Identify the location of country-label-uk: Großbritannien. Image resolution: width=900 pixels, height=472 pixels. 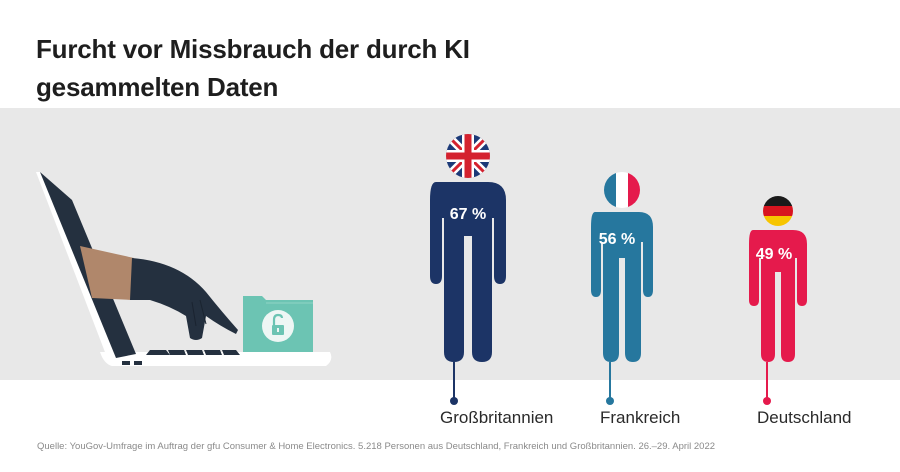
(497, 417).